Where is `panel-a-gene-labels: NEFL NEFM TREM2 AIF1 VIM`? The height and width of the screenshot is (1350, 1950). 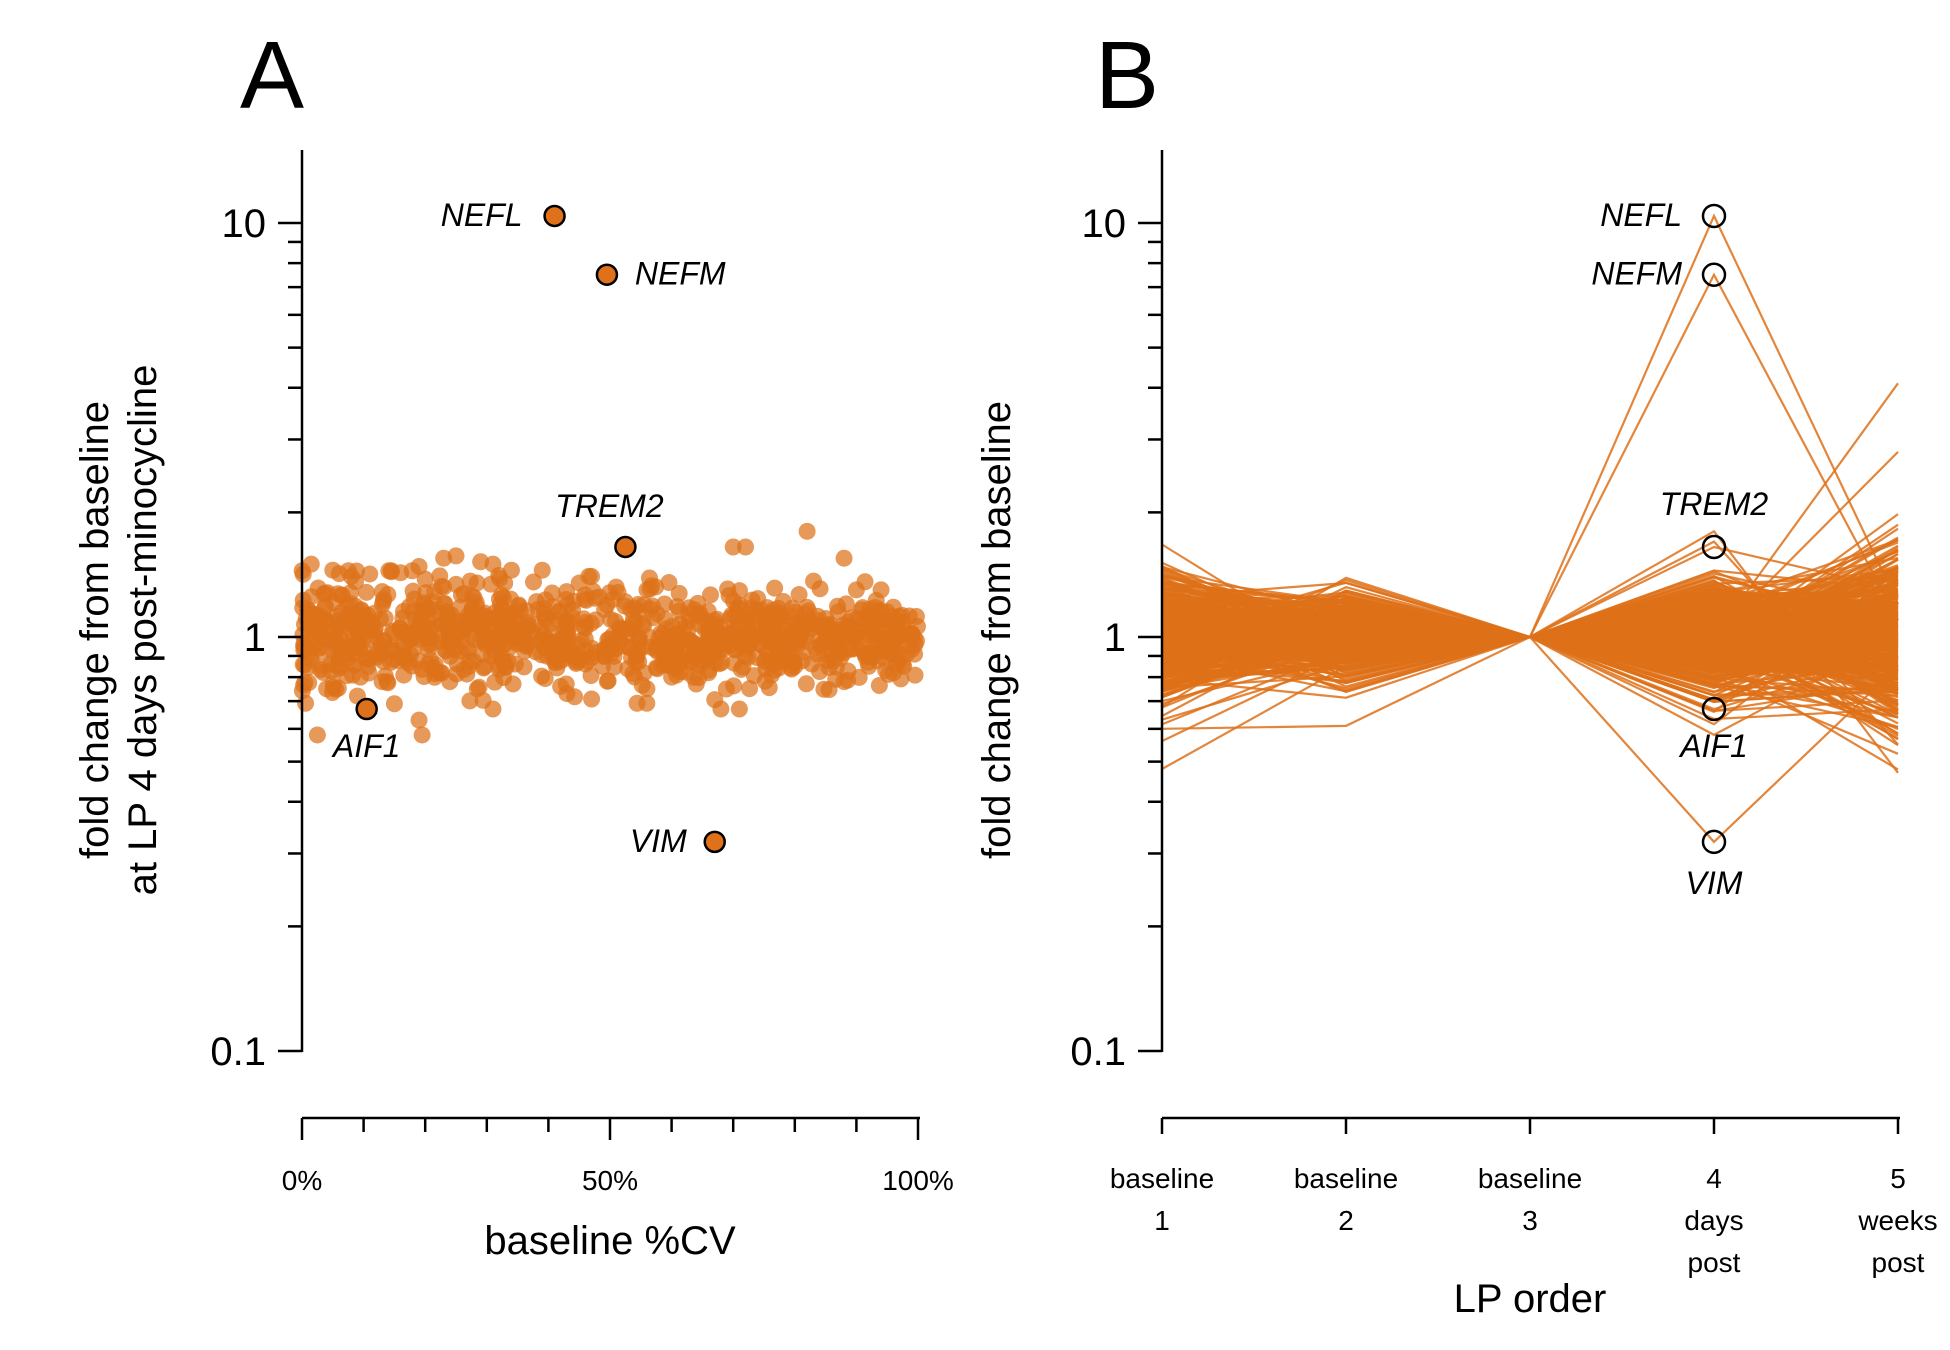 panel-a-gene-labels: NEFL NEFM TREM2 AIF1 VIM is located at coordinates (528, 528).